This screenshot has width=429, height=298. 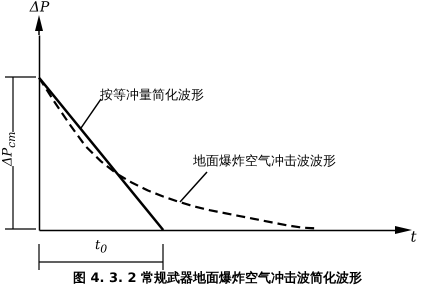 What do you see at coordinates (39, 8) in the screenshot?
I see `y-axis-title: ΔP` at bounding box center [39, 8].